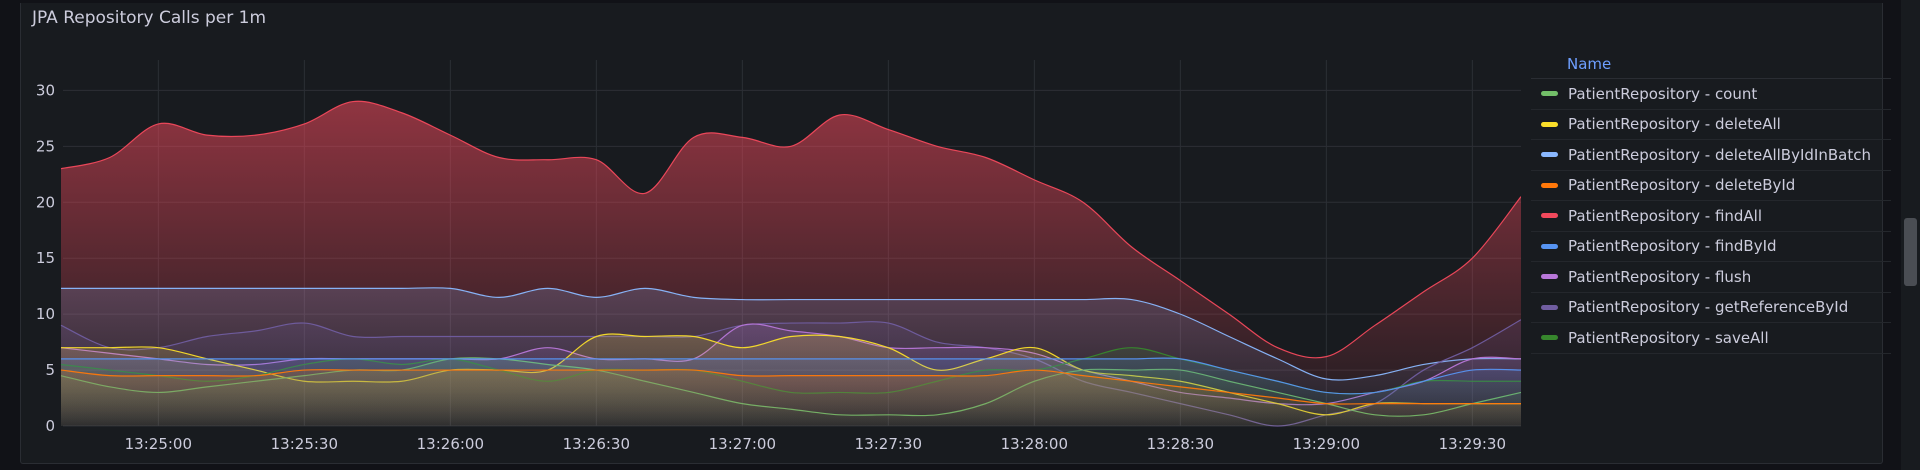 The width and height of the screenshot is (1920, 470). Describe the element at coordinates (1665, 215) in the screenshot. I see `legend-label: PatientRepository - findAll` at that location.